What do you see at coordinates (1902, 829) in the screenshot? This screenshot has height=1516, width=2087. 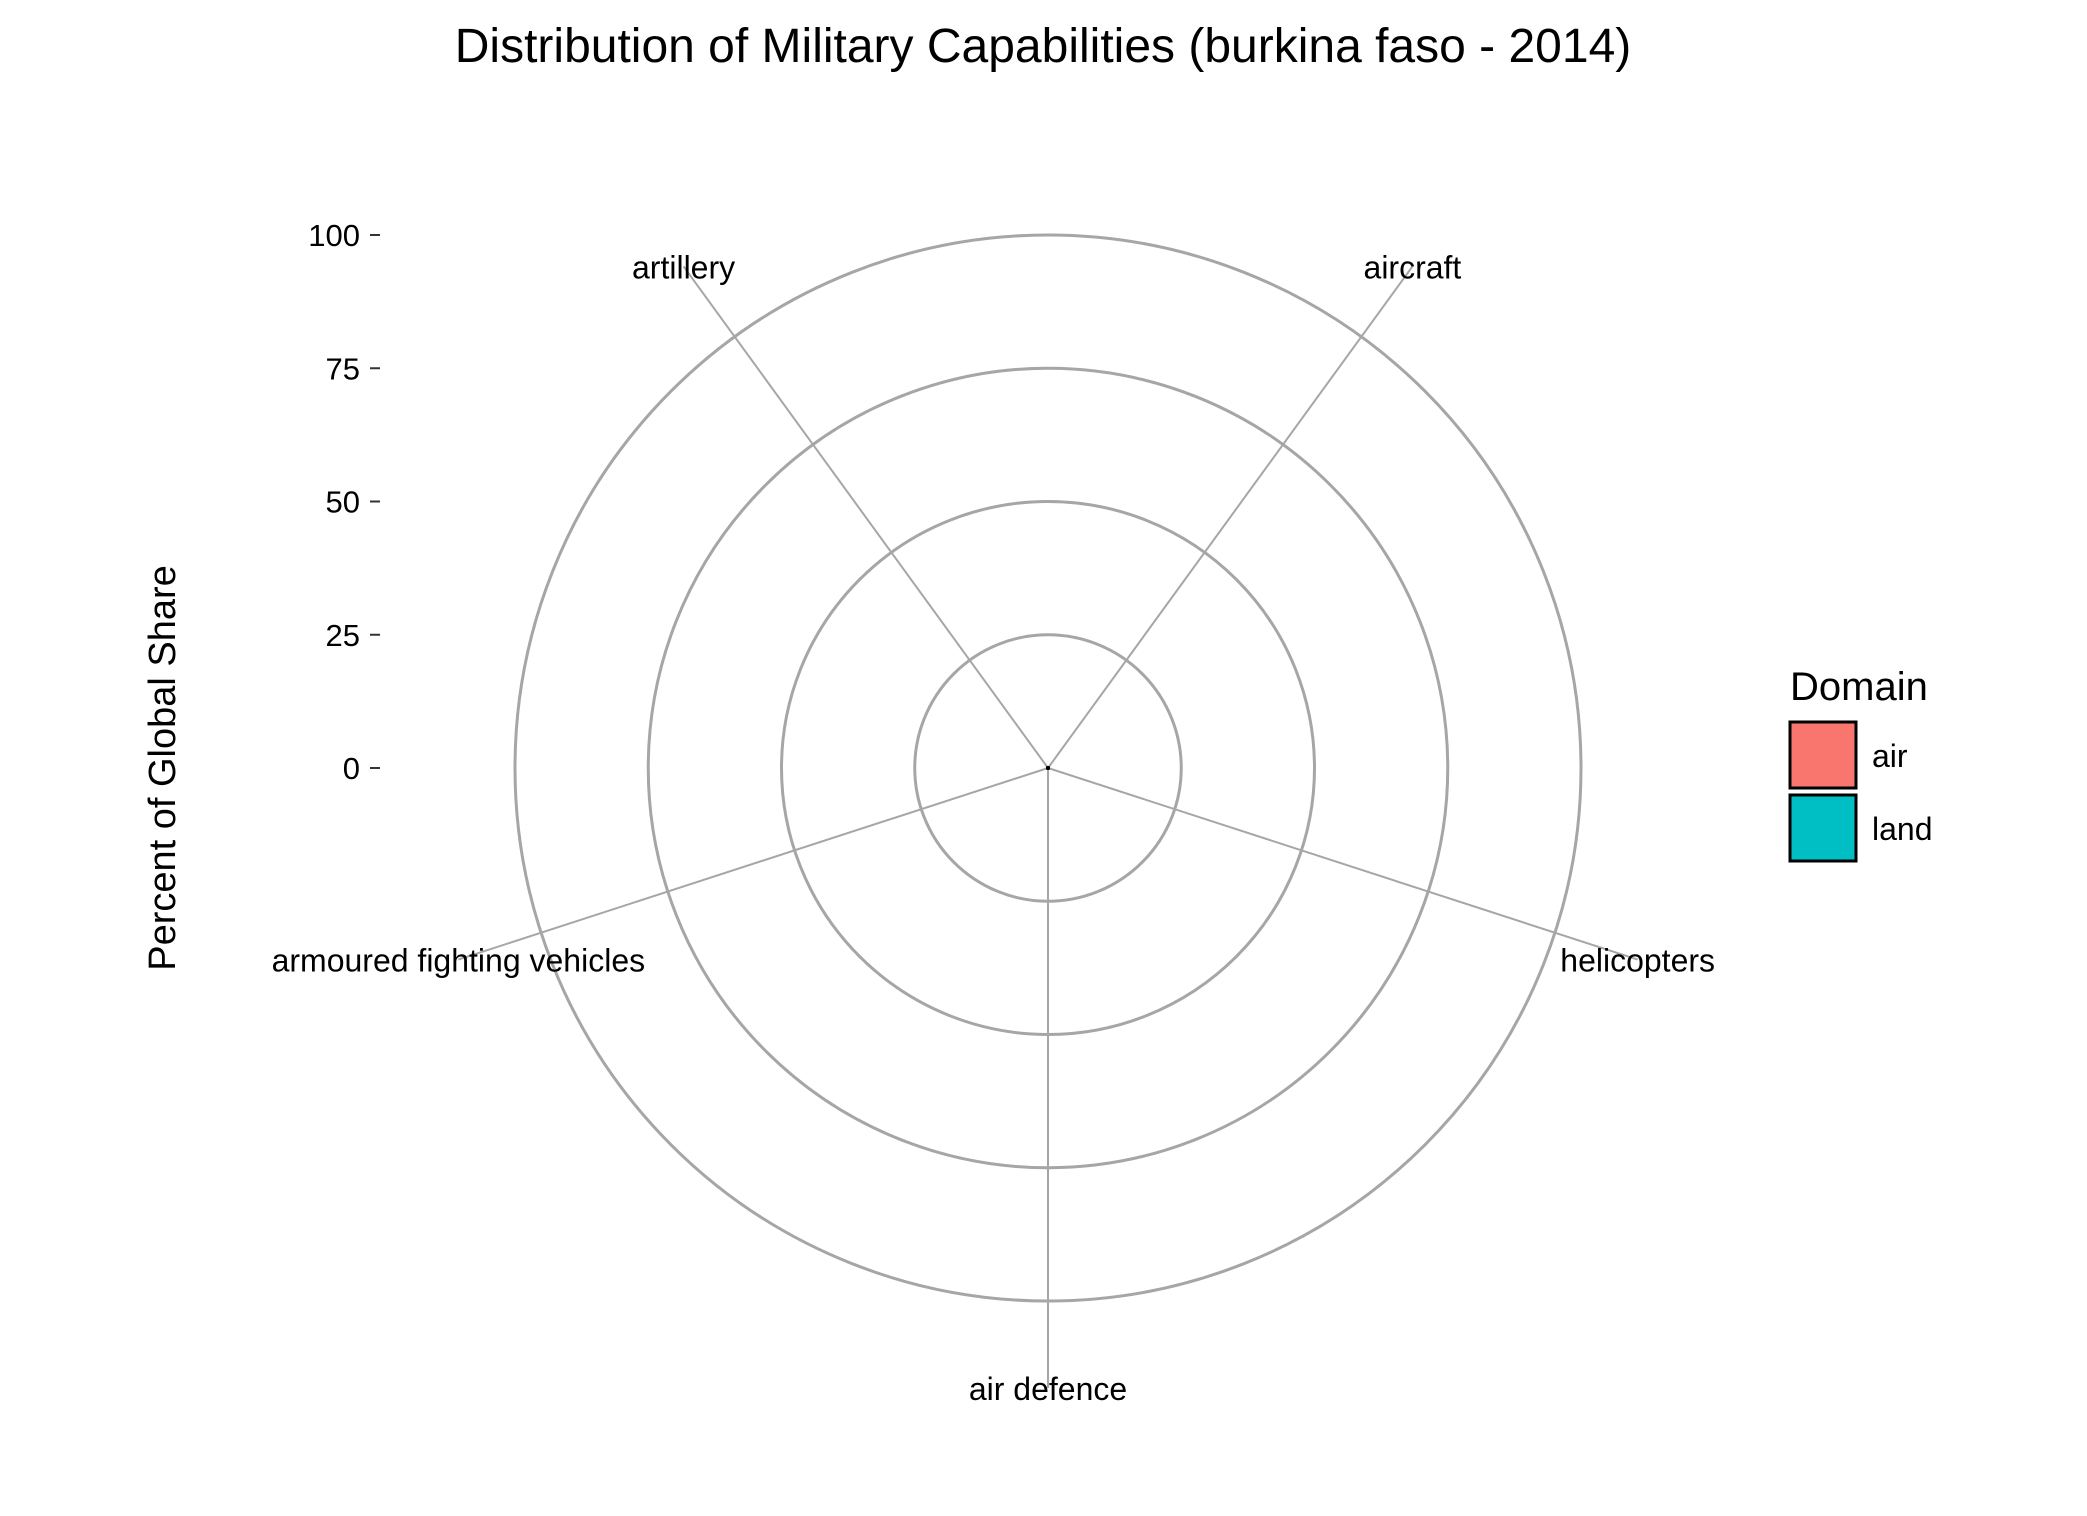 I see `legend-label-land: land` at bounding box center [1902, 829].